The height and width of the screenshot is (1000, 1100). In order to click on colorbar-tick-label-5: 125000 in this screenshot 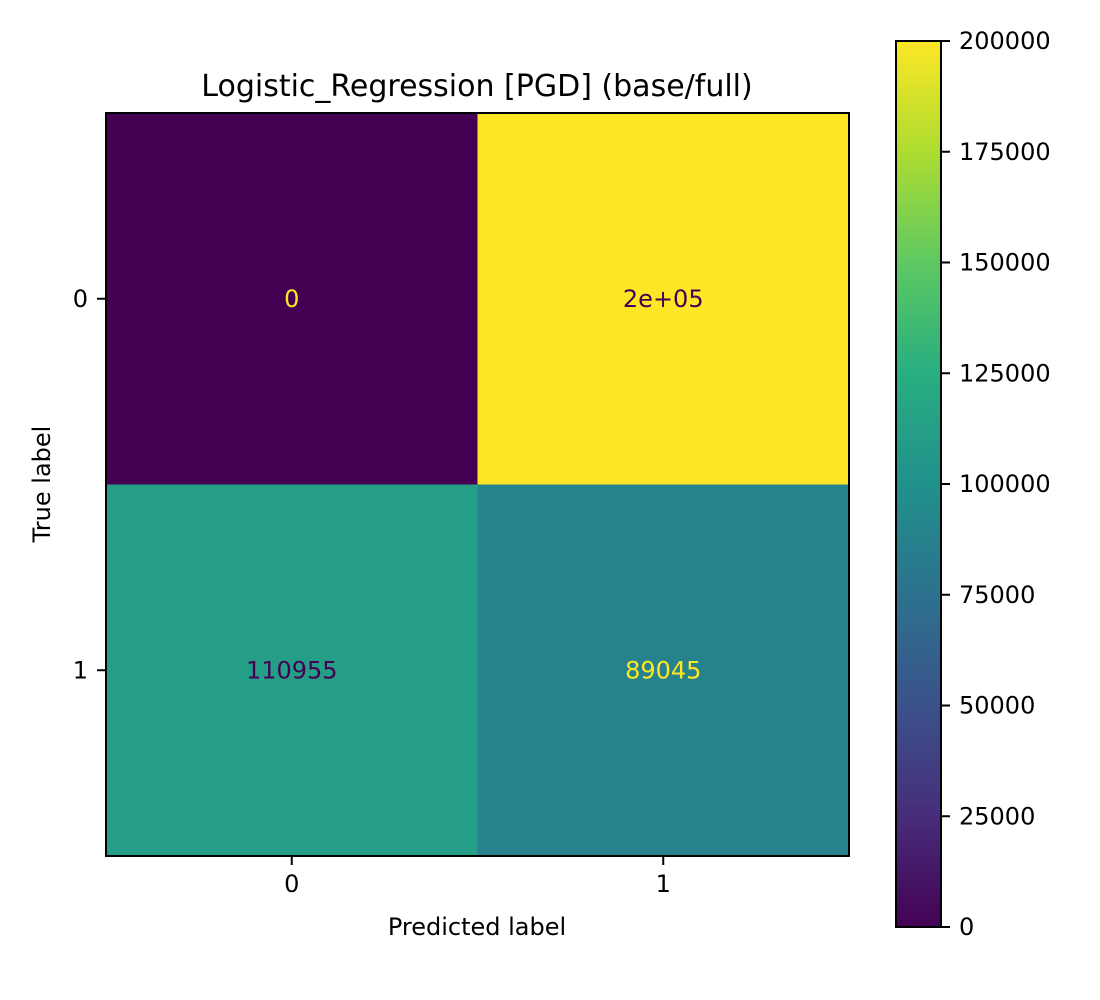, I will do `click(1005, 373)`.